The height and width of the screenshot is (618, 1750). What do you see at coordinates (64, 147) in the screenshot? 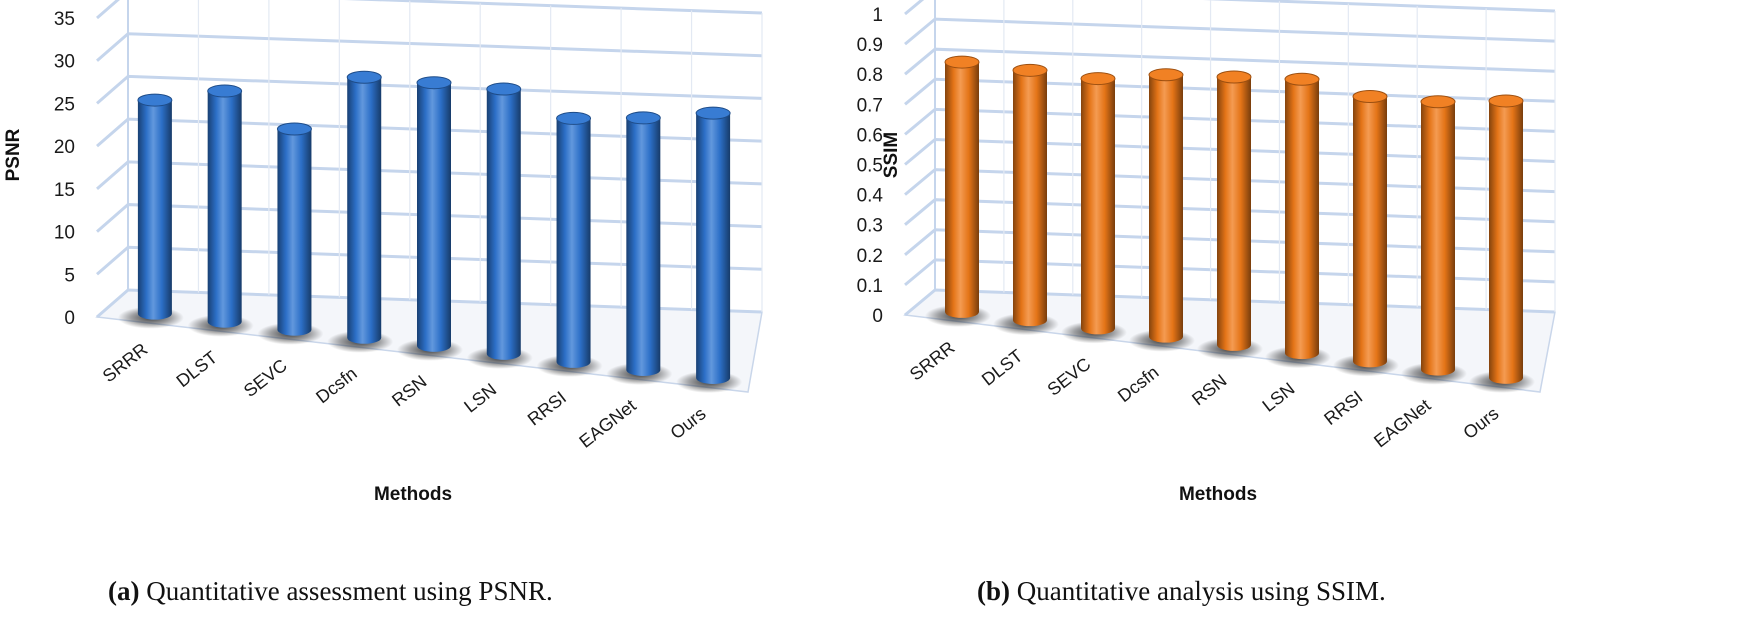
I see `y-tick-label: 20` at bounding box center [64, 147].